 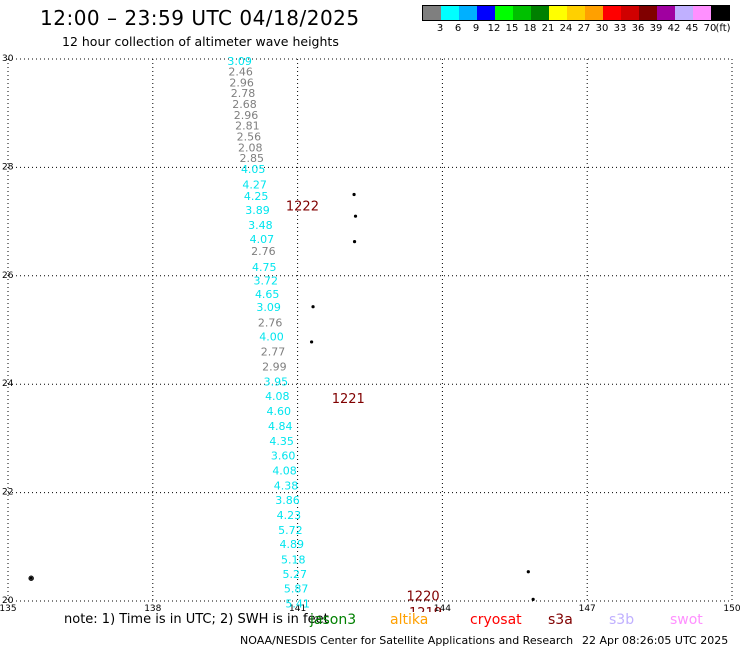 What do you see at coordinates (333, 620) in the screenshot?
I see `mission-legend-jason3: jason3` at bounding box center [333, 620].